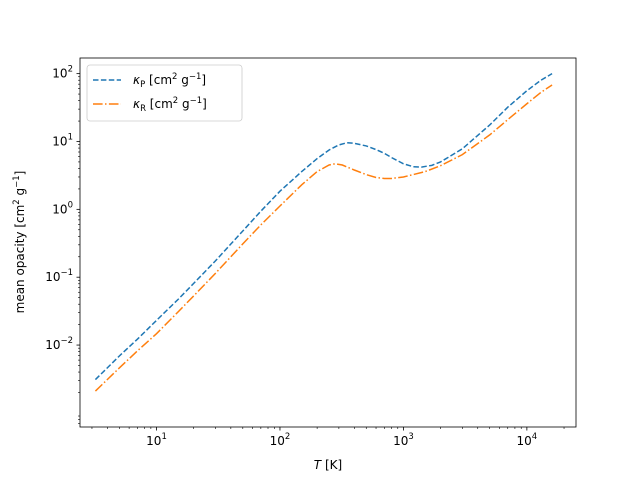  I want to click on legend-kappa-r-symbol: κ, so click(137, 104).